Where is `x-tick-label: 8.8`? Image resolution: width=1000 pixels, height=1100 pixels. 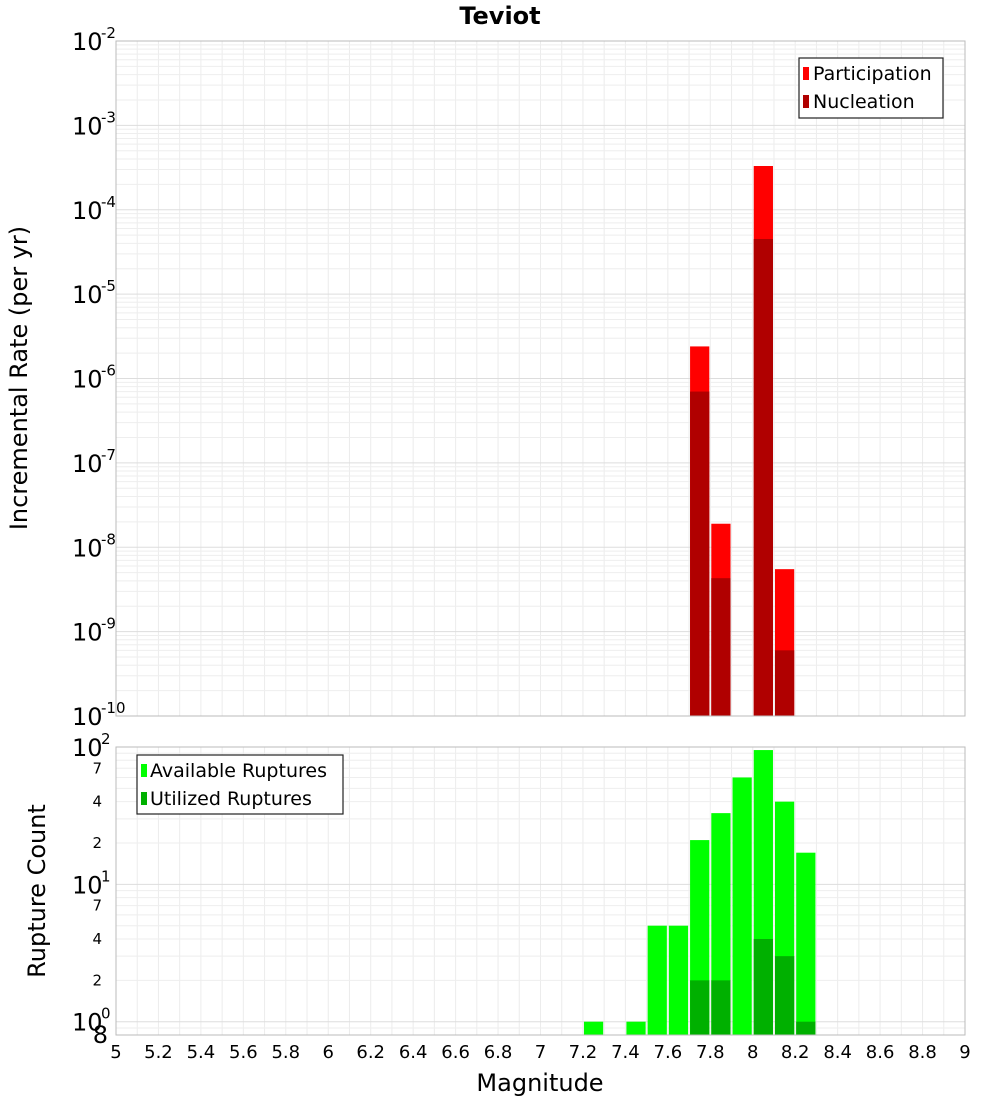 x-tick-label: 8.8 is located at coordinates (922, 1052).